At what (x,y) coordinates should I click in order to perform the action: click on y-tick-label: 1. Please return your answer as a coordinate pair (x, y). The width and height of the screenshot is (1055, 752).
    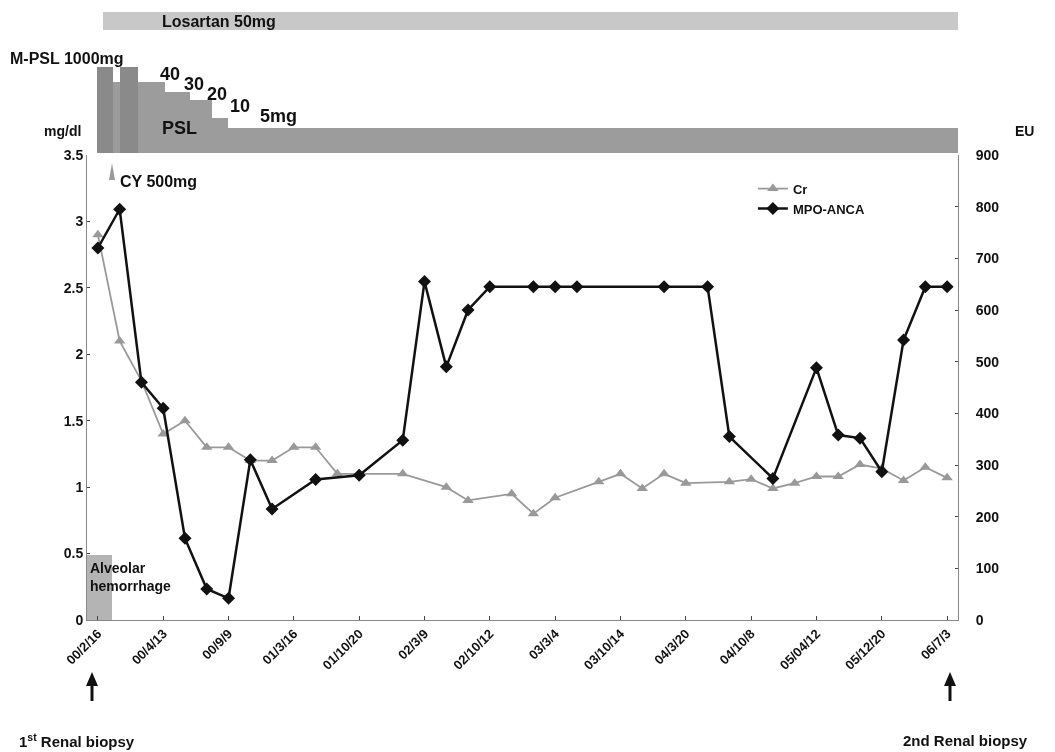
    Looking at the image, I should click on (79, 487).